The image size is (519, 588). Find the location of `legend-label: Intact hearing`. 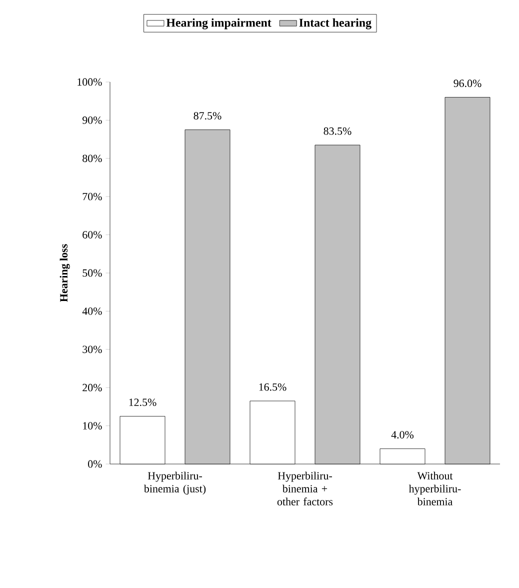

legend-label: Intact hearing is located at coordinates (335, 24).